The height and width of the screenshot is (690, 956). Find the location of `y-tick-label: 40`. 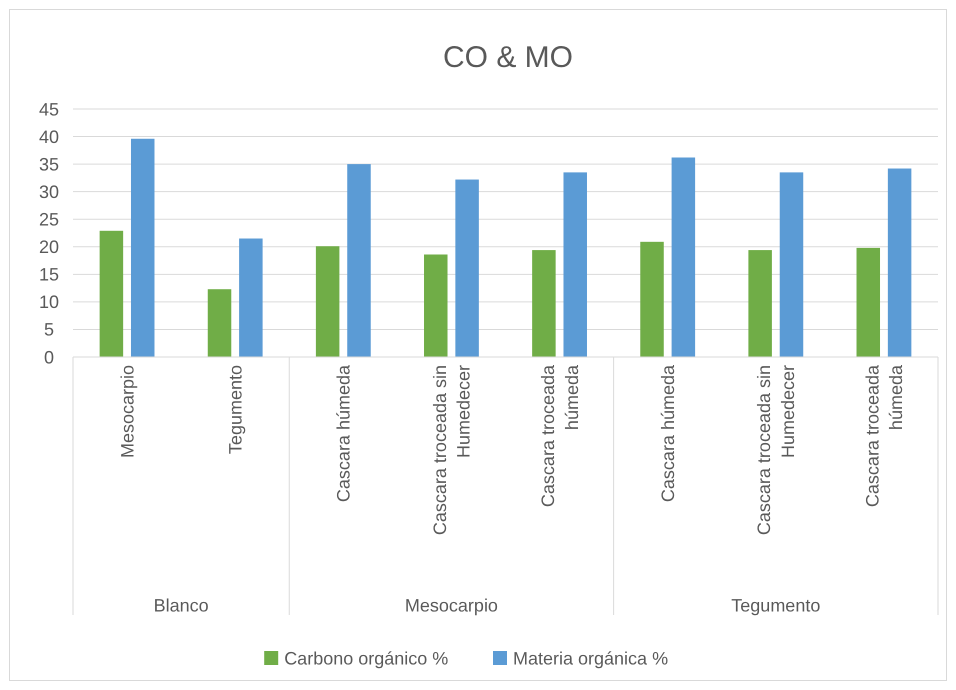

y-tick-label: 40 is located at coordinates (49, 136).